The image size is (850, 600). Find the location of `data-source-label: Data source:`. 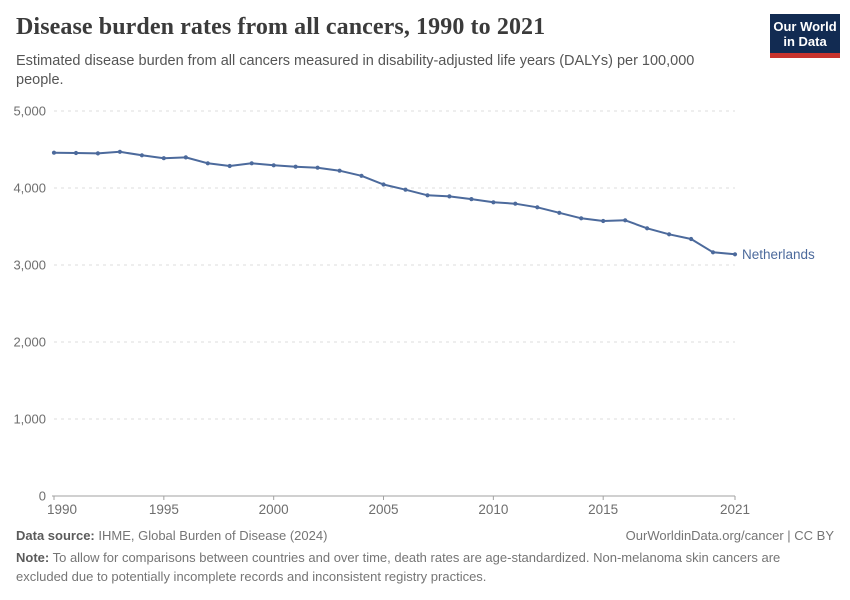

data-source-label: Data source: is located at coordinates (55, 535).